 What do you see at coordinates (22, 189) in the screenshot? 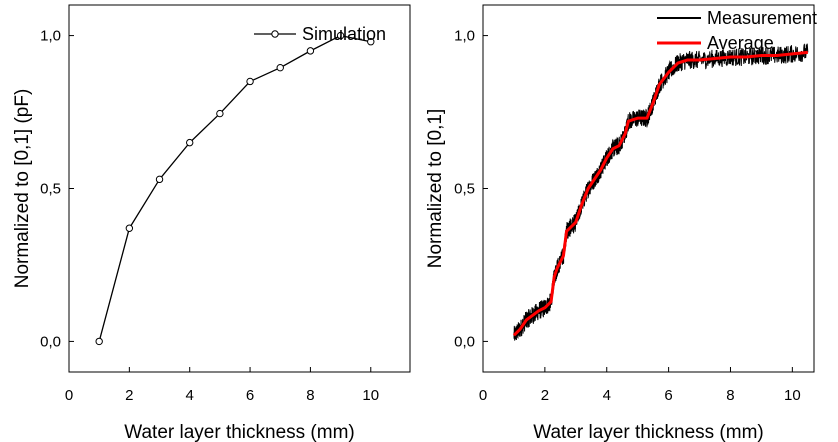
I see `y-axis-title: Normalized to [0,1] (pF)` at bounding box center [22, 189].